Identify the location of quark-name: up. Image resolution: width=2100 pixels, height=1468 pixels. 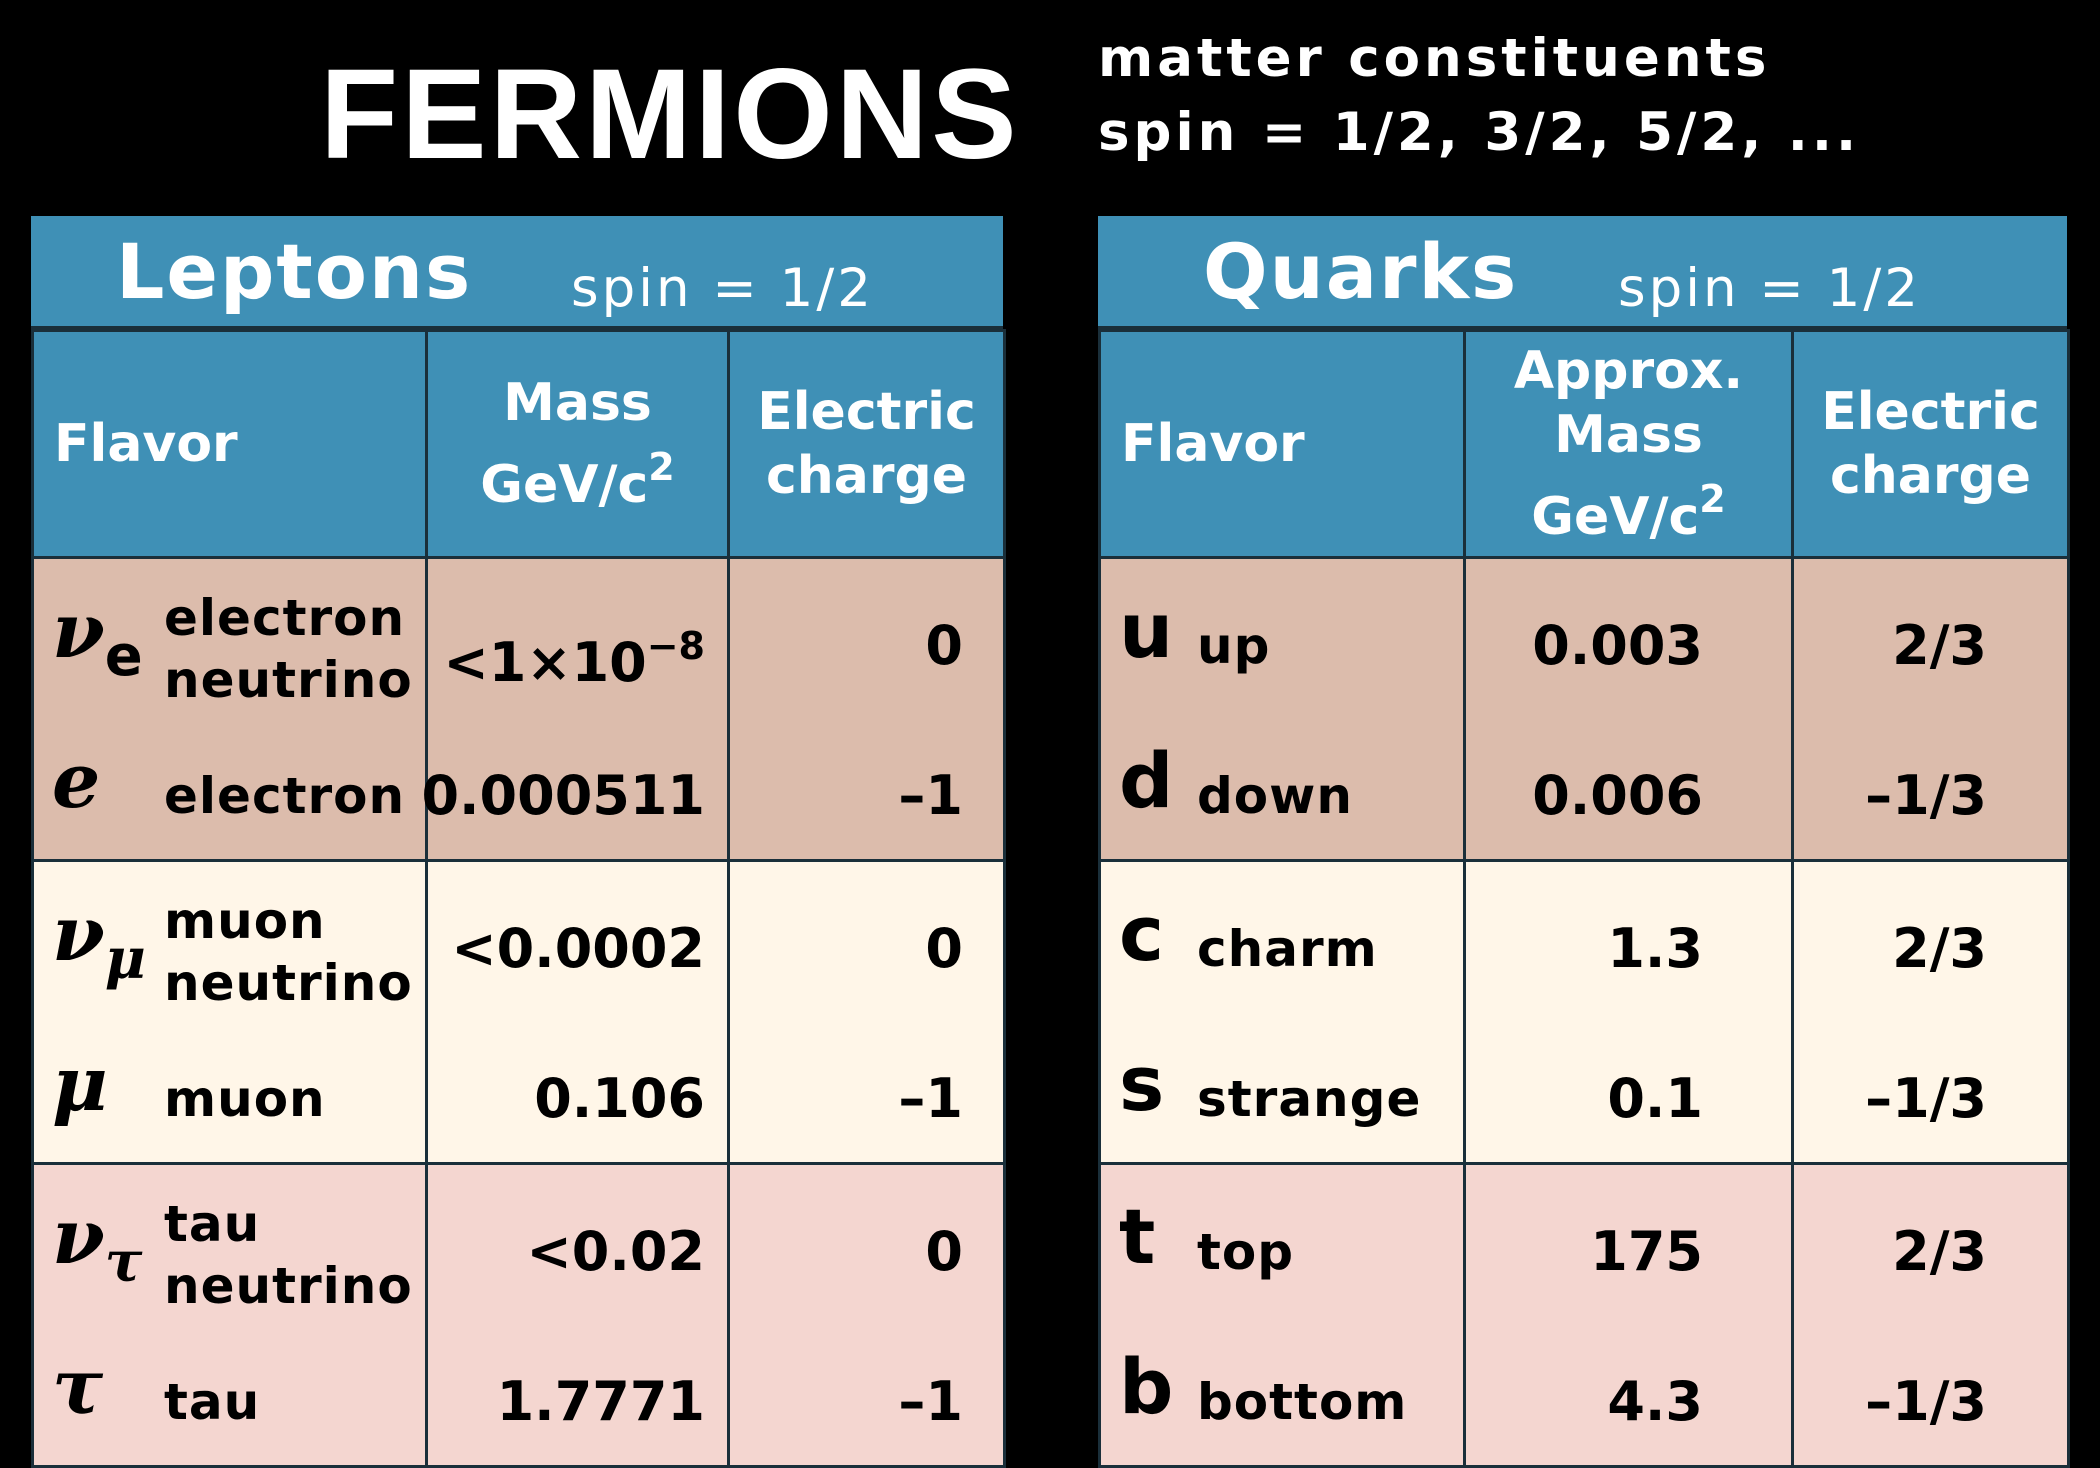
(1234, 646).